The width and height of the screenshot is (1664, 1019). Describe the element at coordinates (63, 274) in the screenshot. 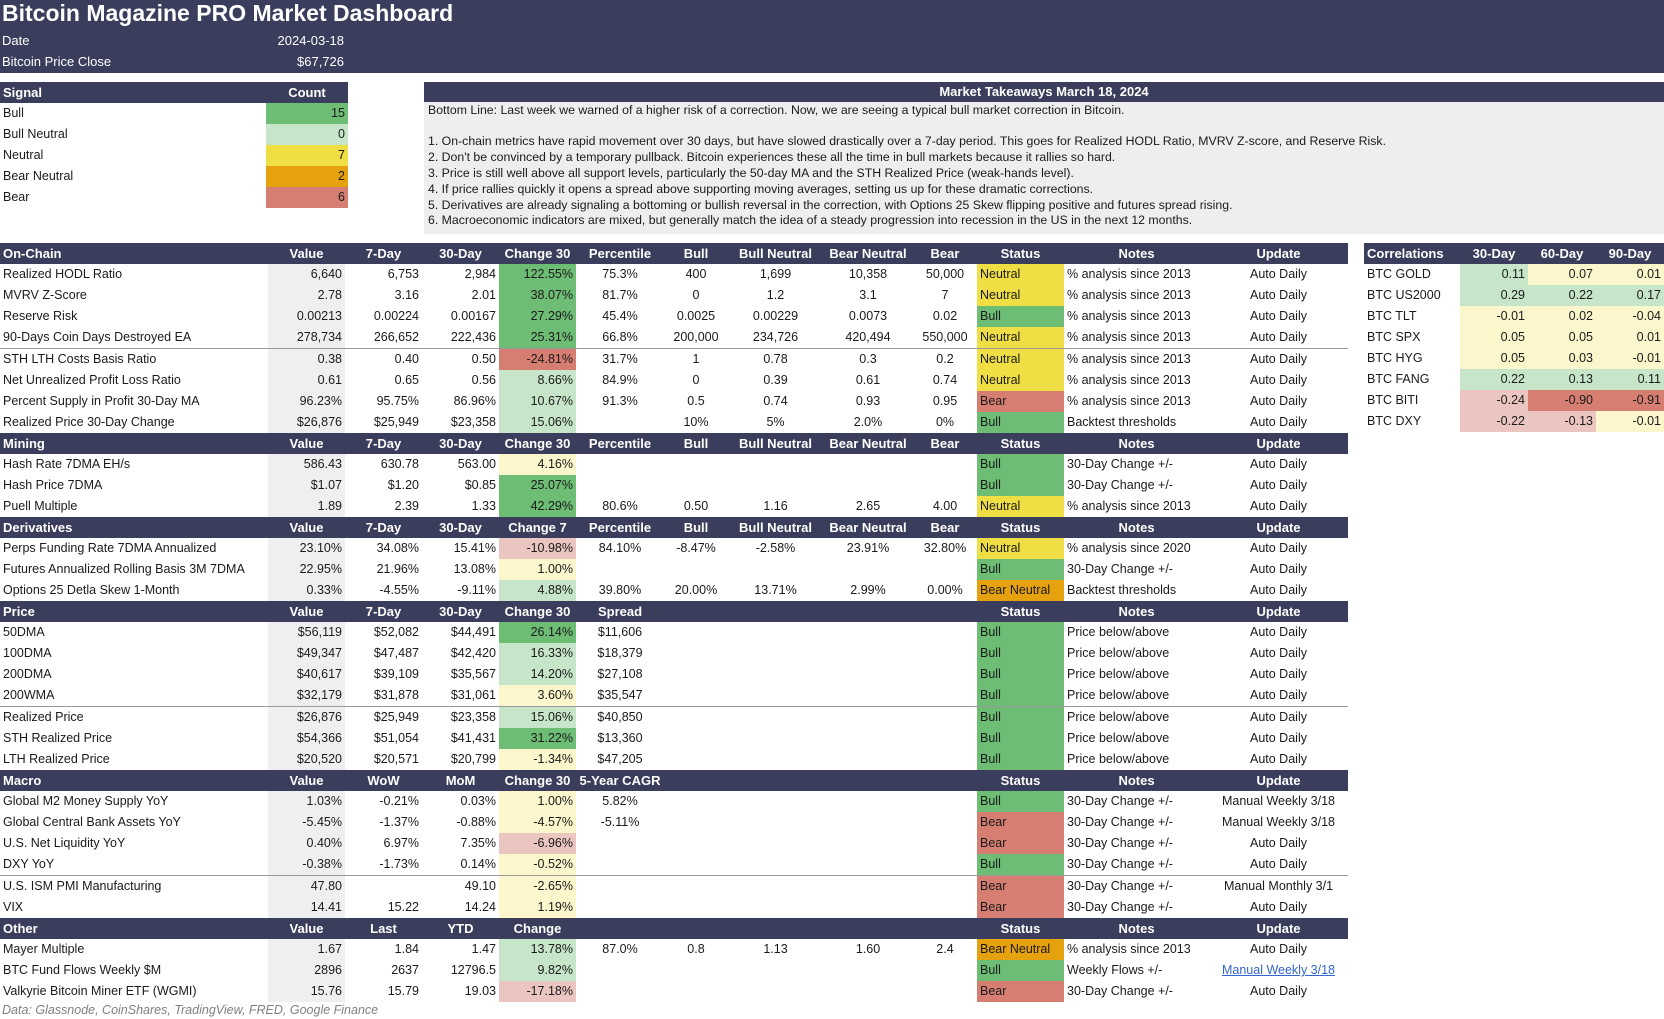

I see `metric-name: Realized HODL Ratio` at that location.